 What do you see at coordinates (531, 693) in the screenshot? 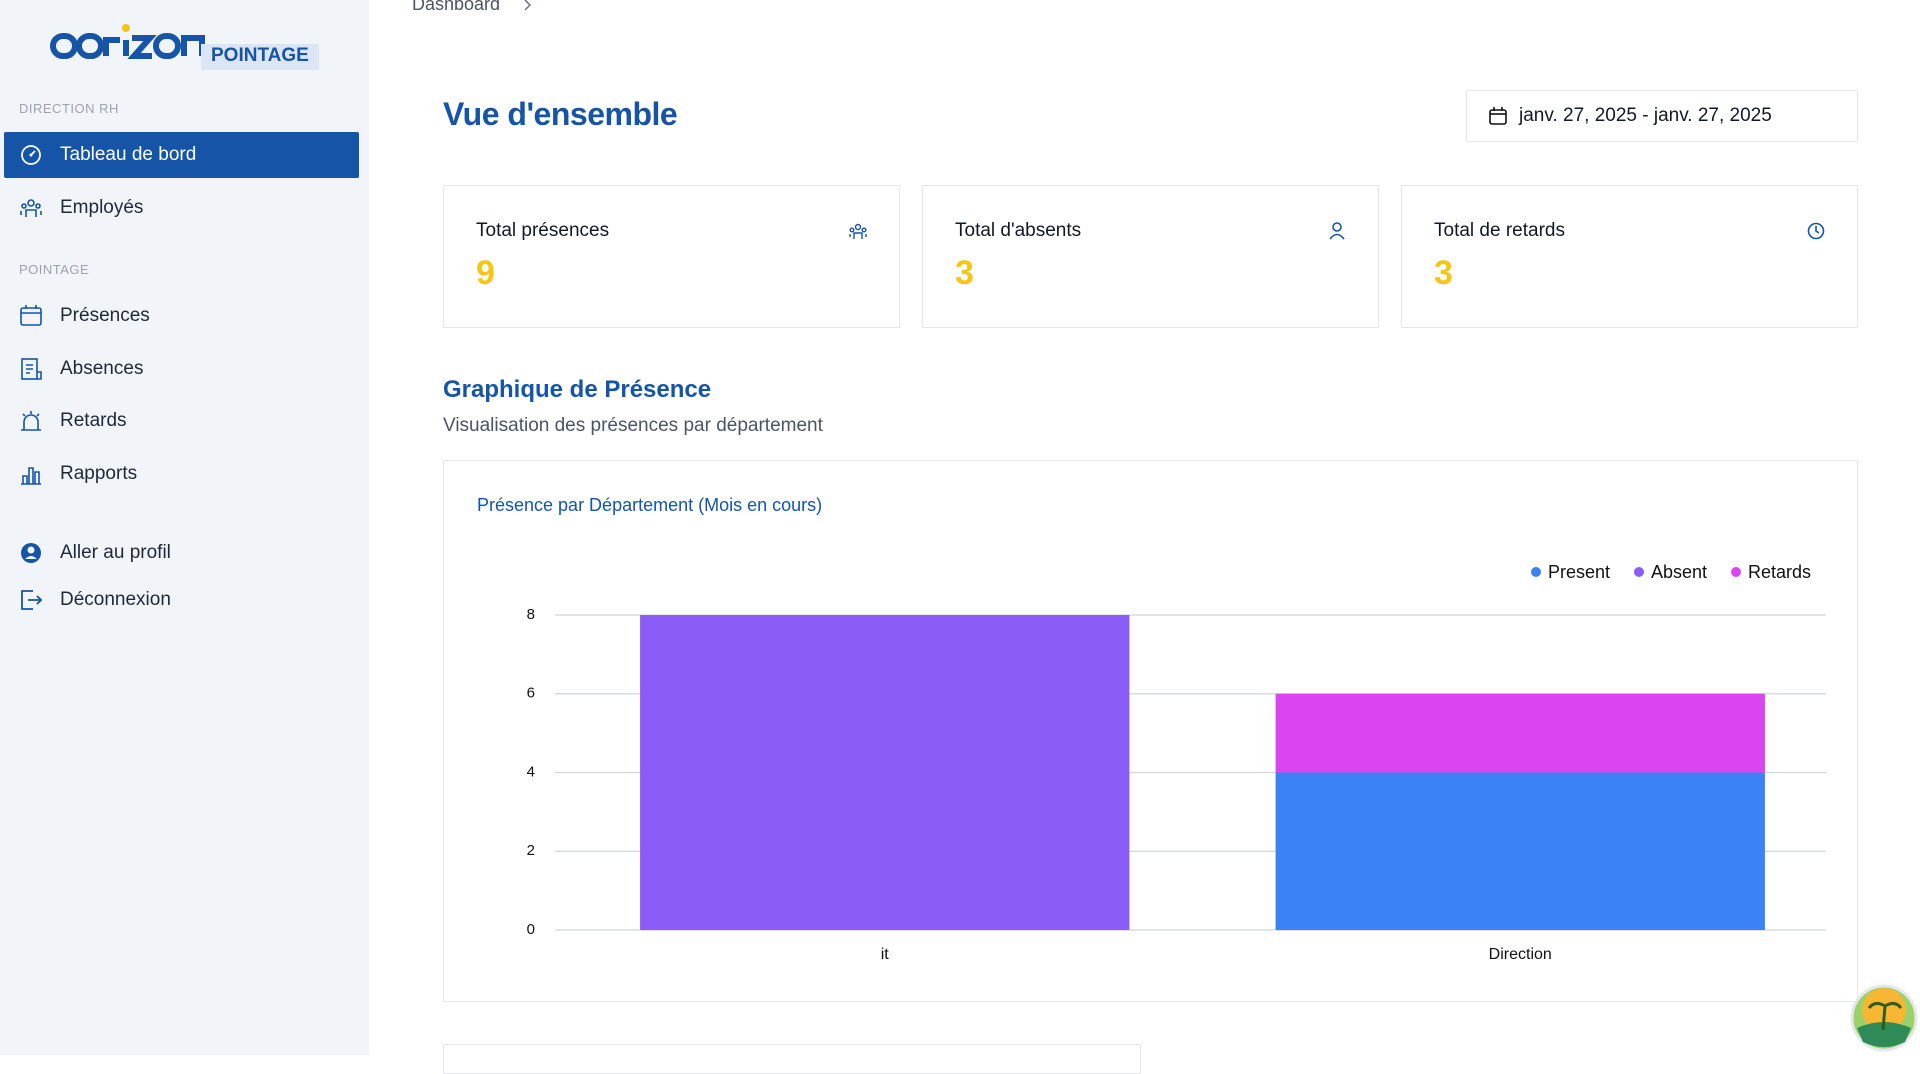
I see `y-tick-label: 6` at bounding box center [531, 693].